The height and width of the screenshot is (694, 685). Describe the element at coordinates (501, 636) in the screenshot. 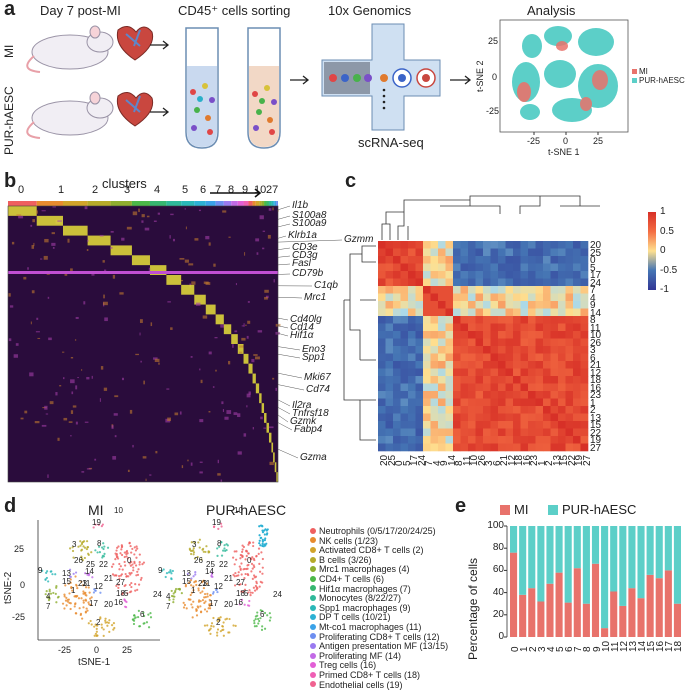

I see `e-ytick-label: 0` at that location.